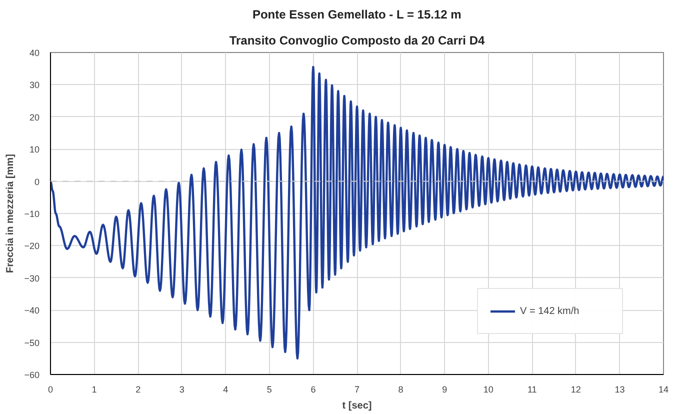  What do you see at coordinates (445, 389) in the screenshot?
I see `x-tick-label: 9` at bounding box center [445, 389].